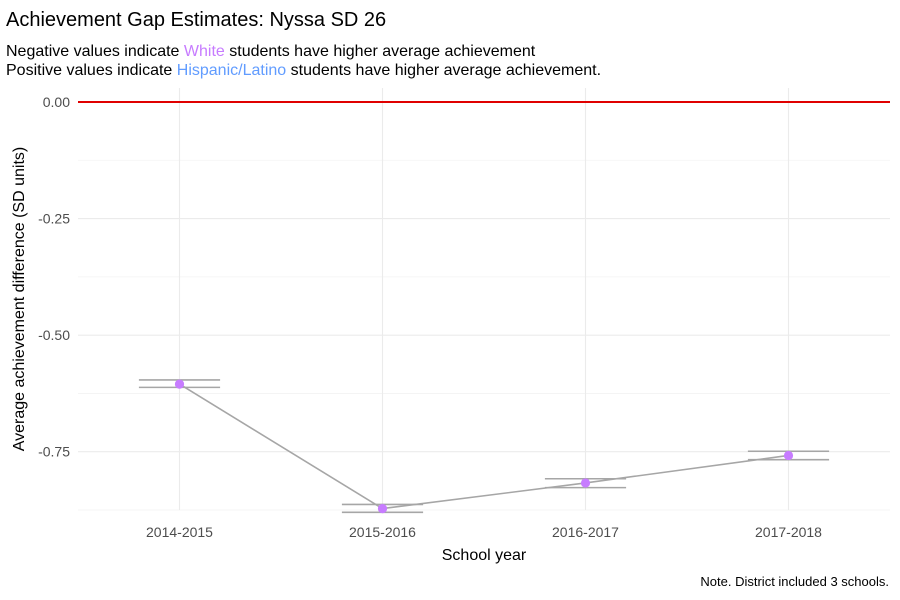 Image resolution: width=900 pixels, height=600 pixels. What do you see at coordinates (788, 532) in the screenshot?
I see `x-tick-label: 2017-2018` at bounding box center [788, 532].